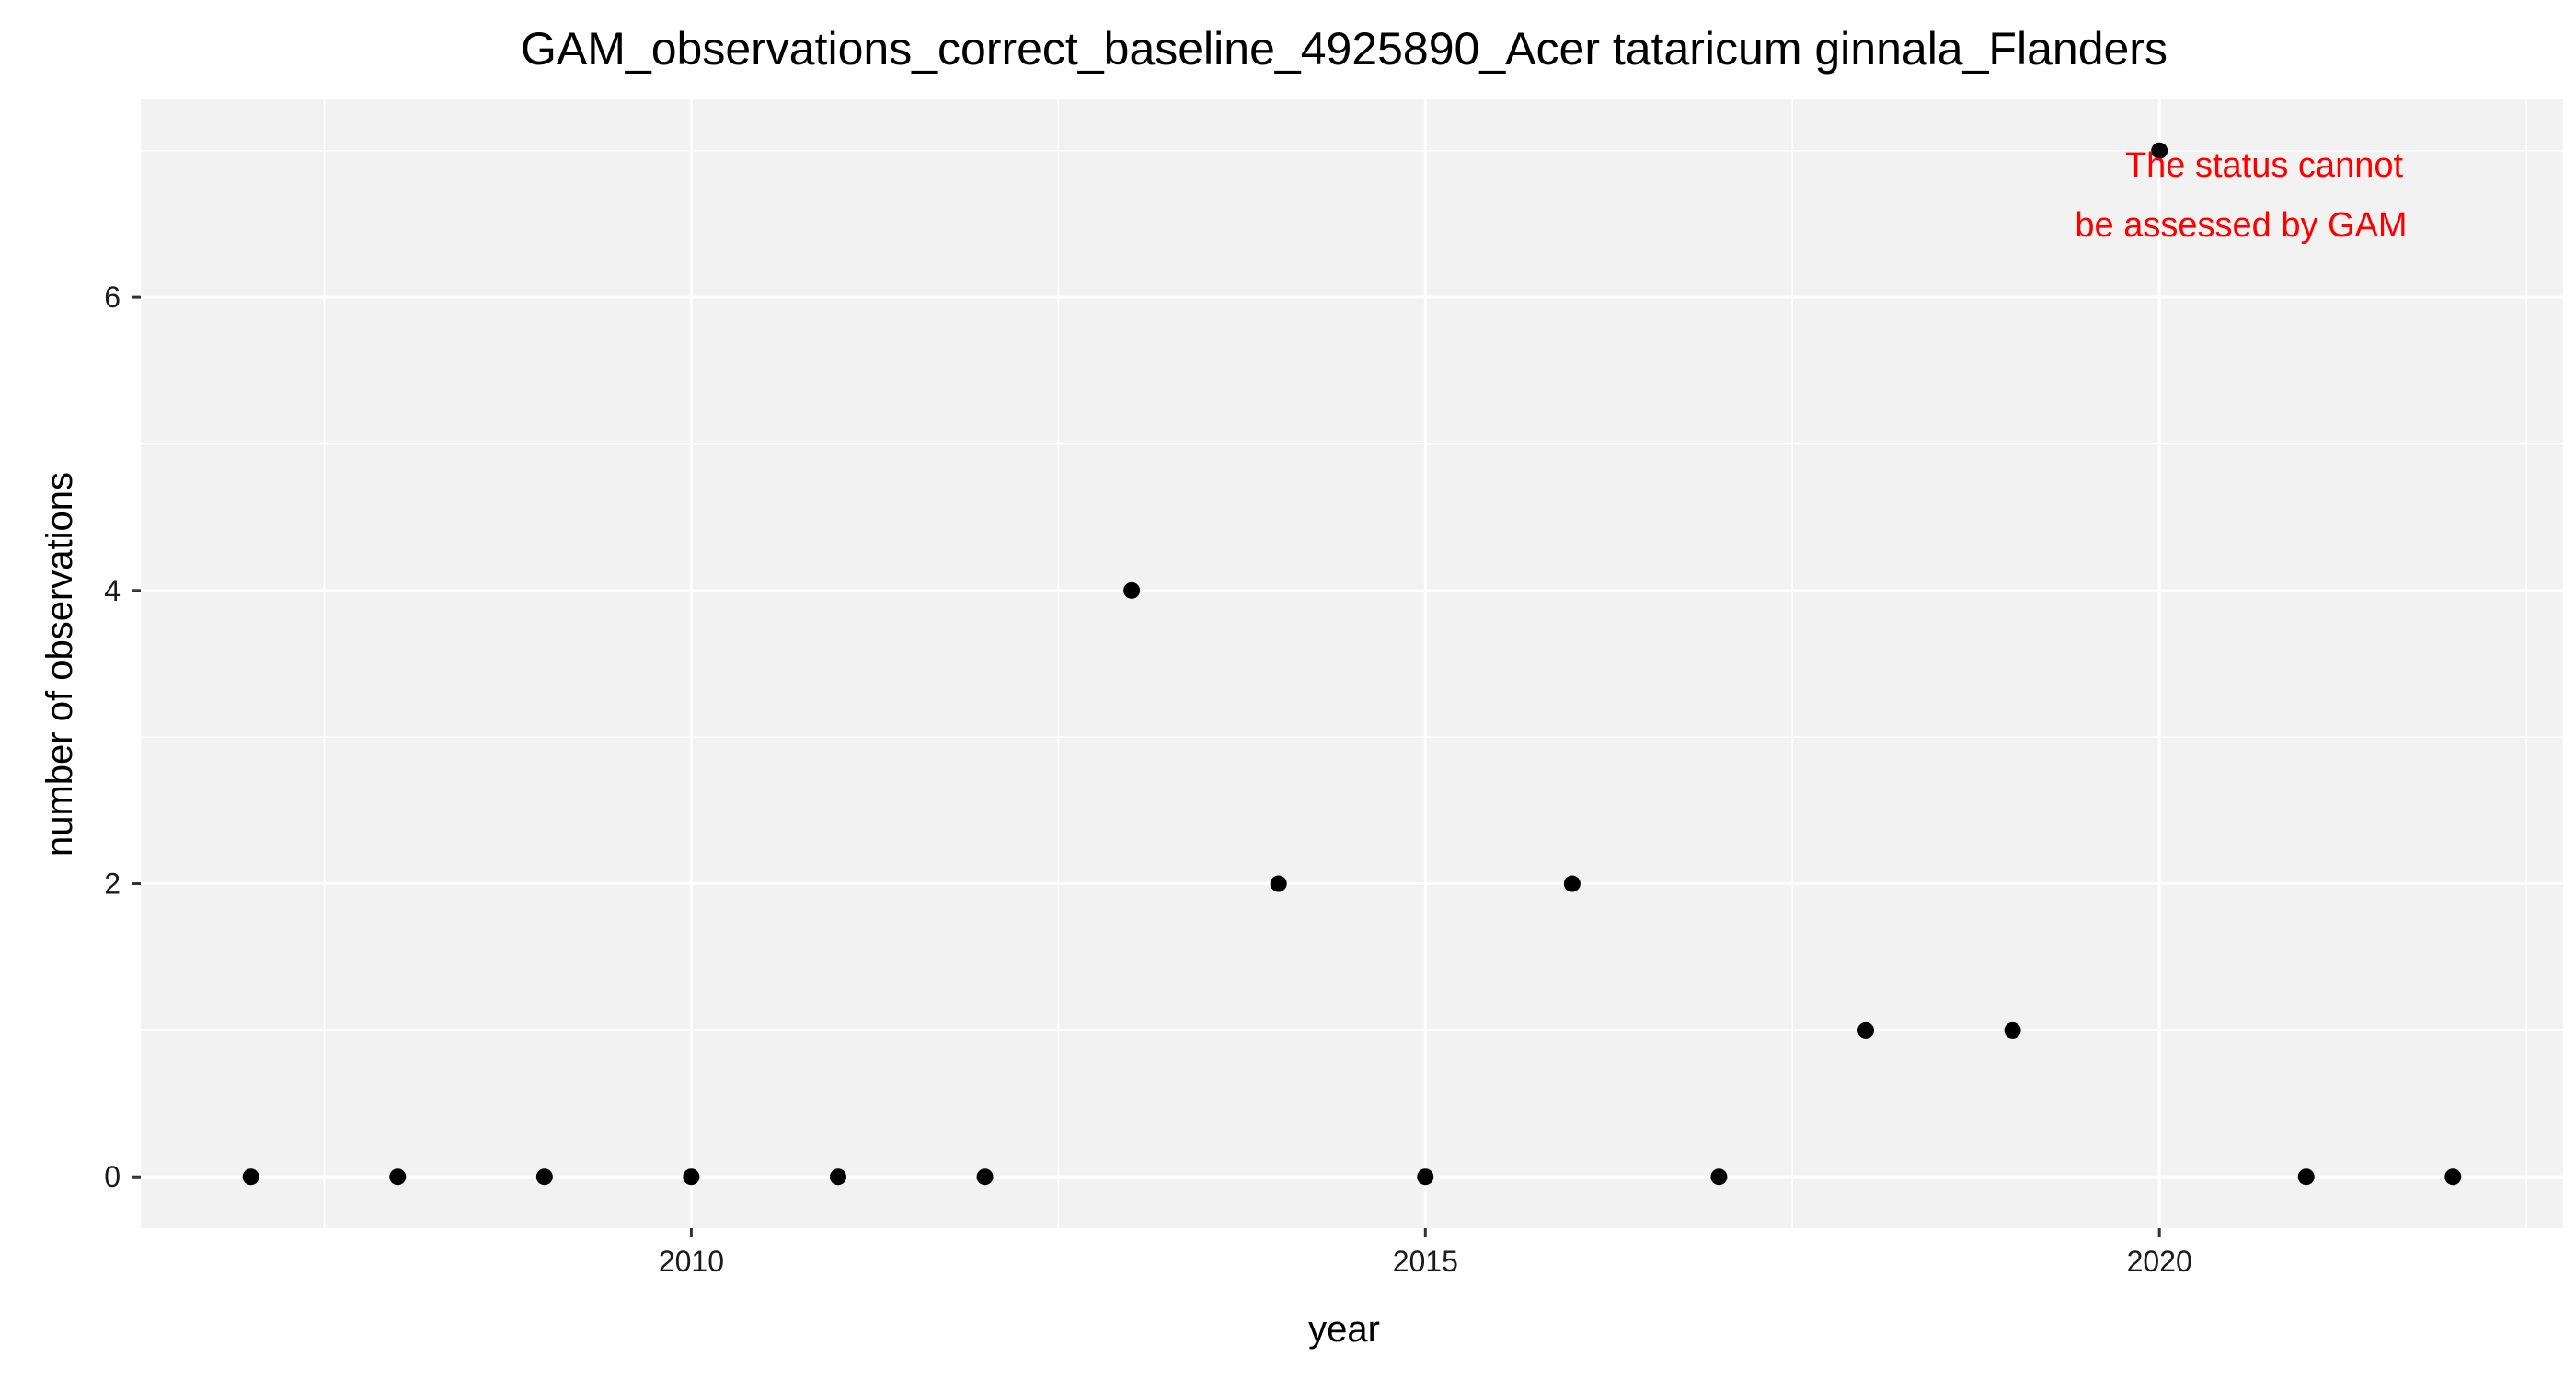  I want to click on x-axis: 2010 2015 2020, so click(1425, 1253).